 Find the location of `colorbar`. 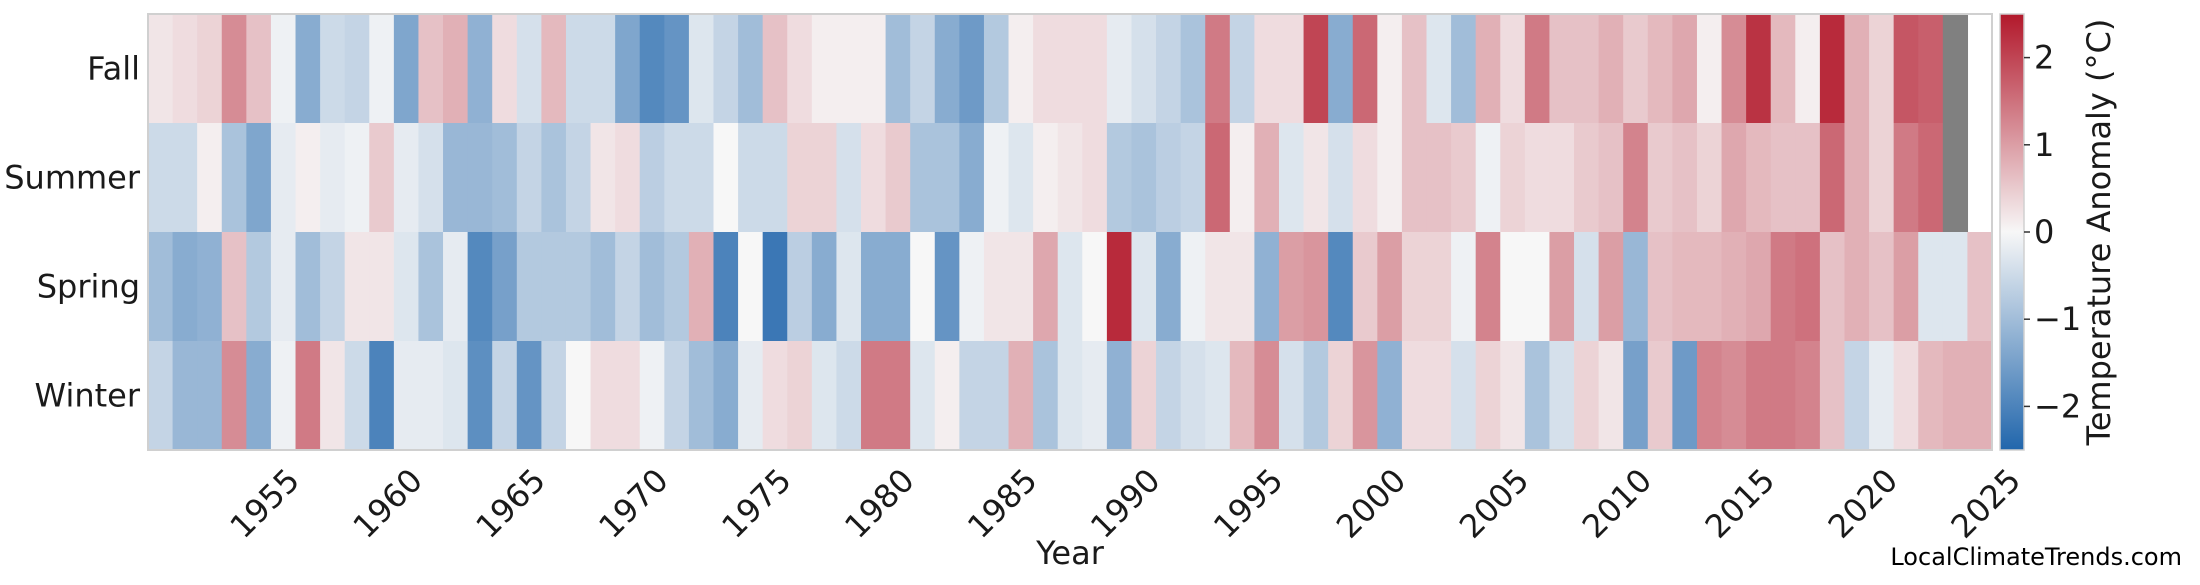

colorbar is located at coordinates (2012, 232).